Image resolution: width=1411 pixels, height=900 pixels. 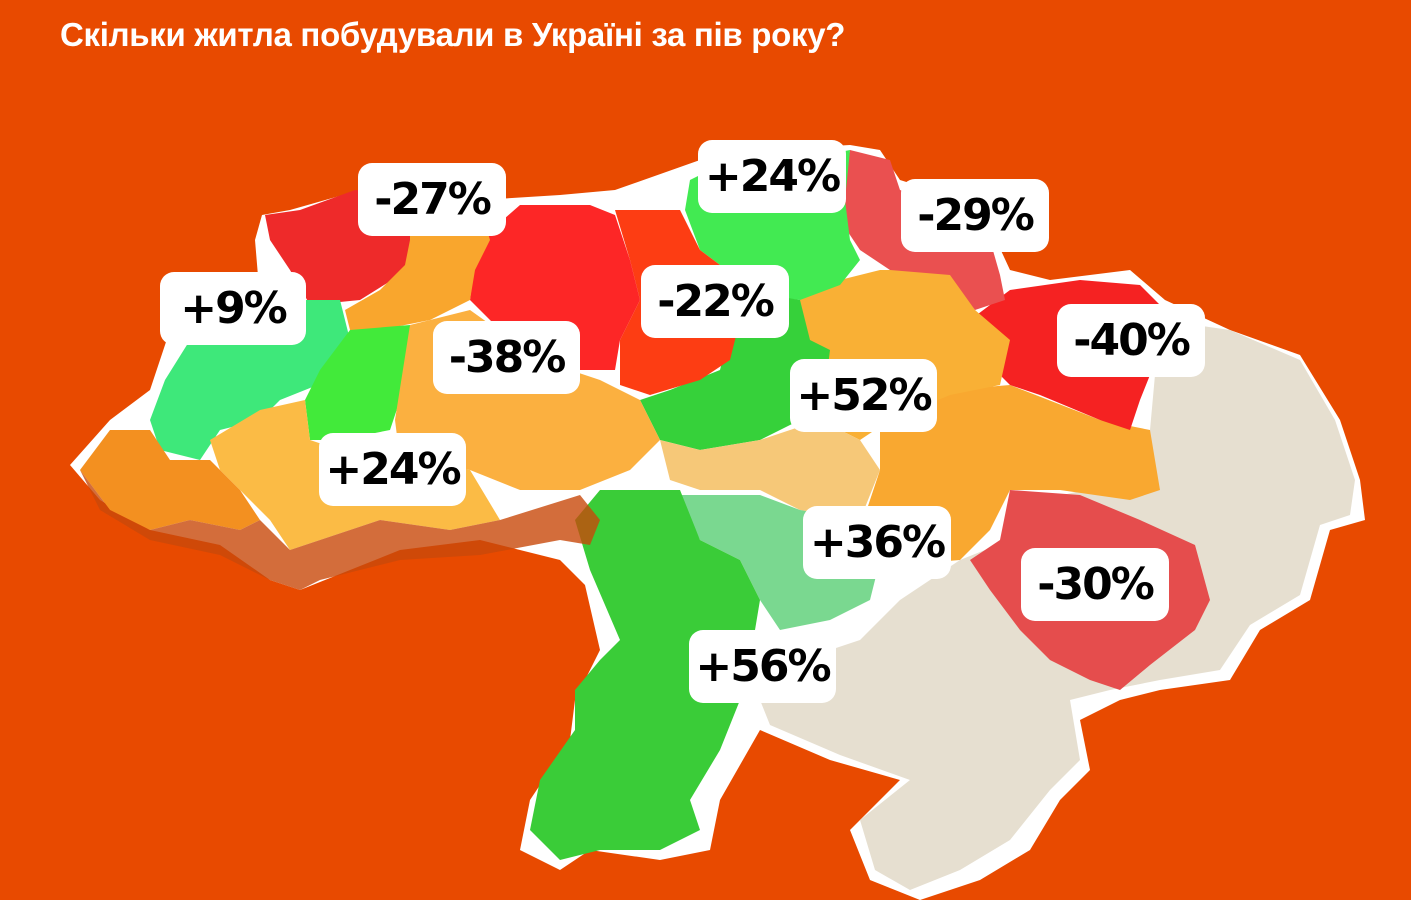 I want to click on region-label-sumy: -29%, so click(x=975, y=215).